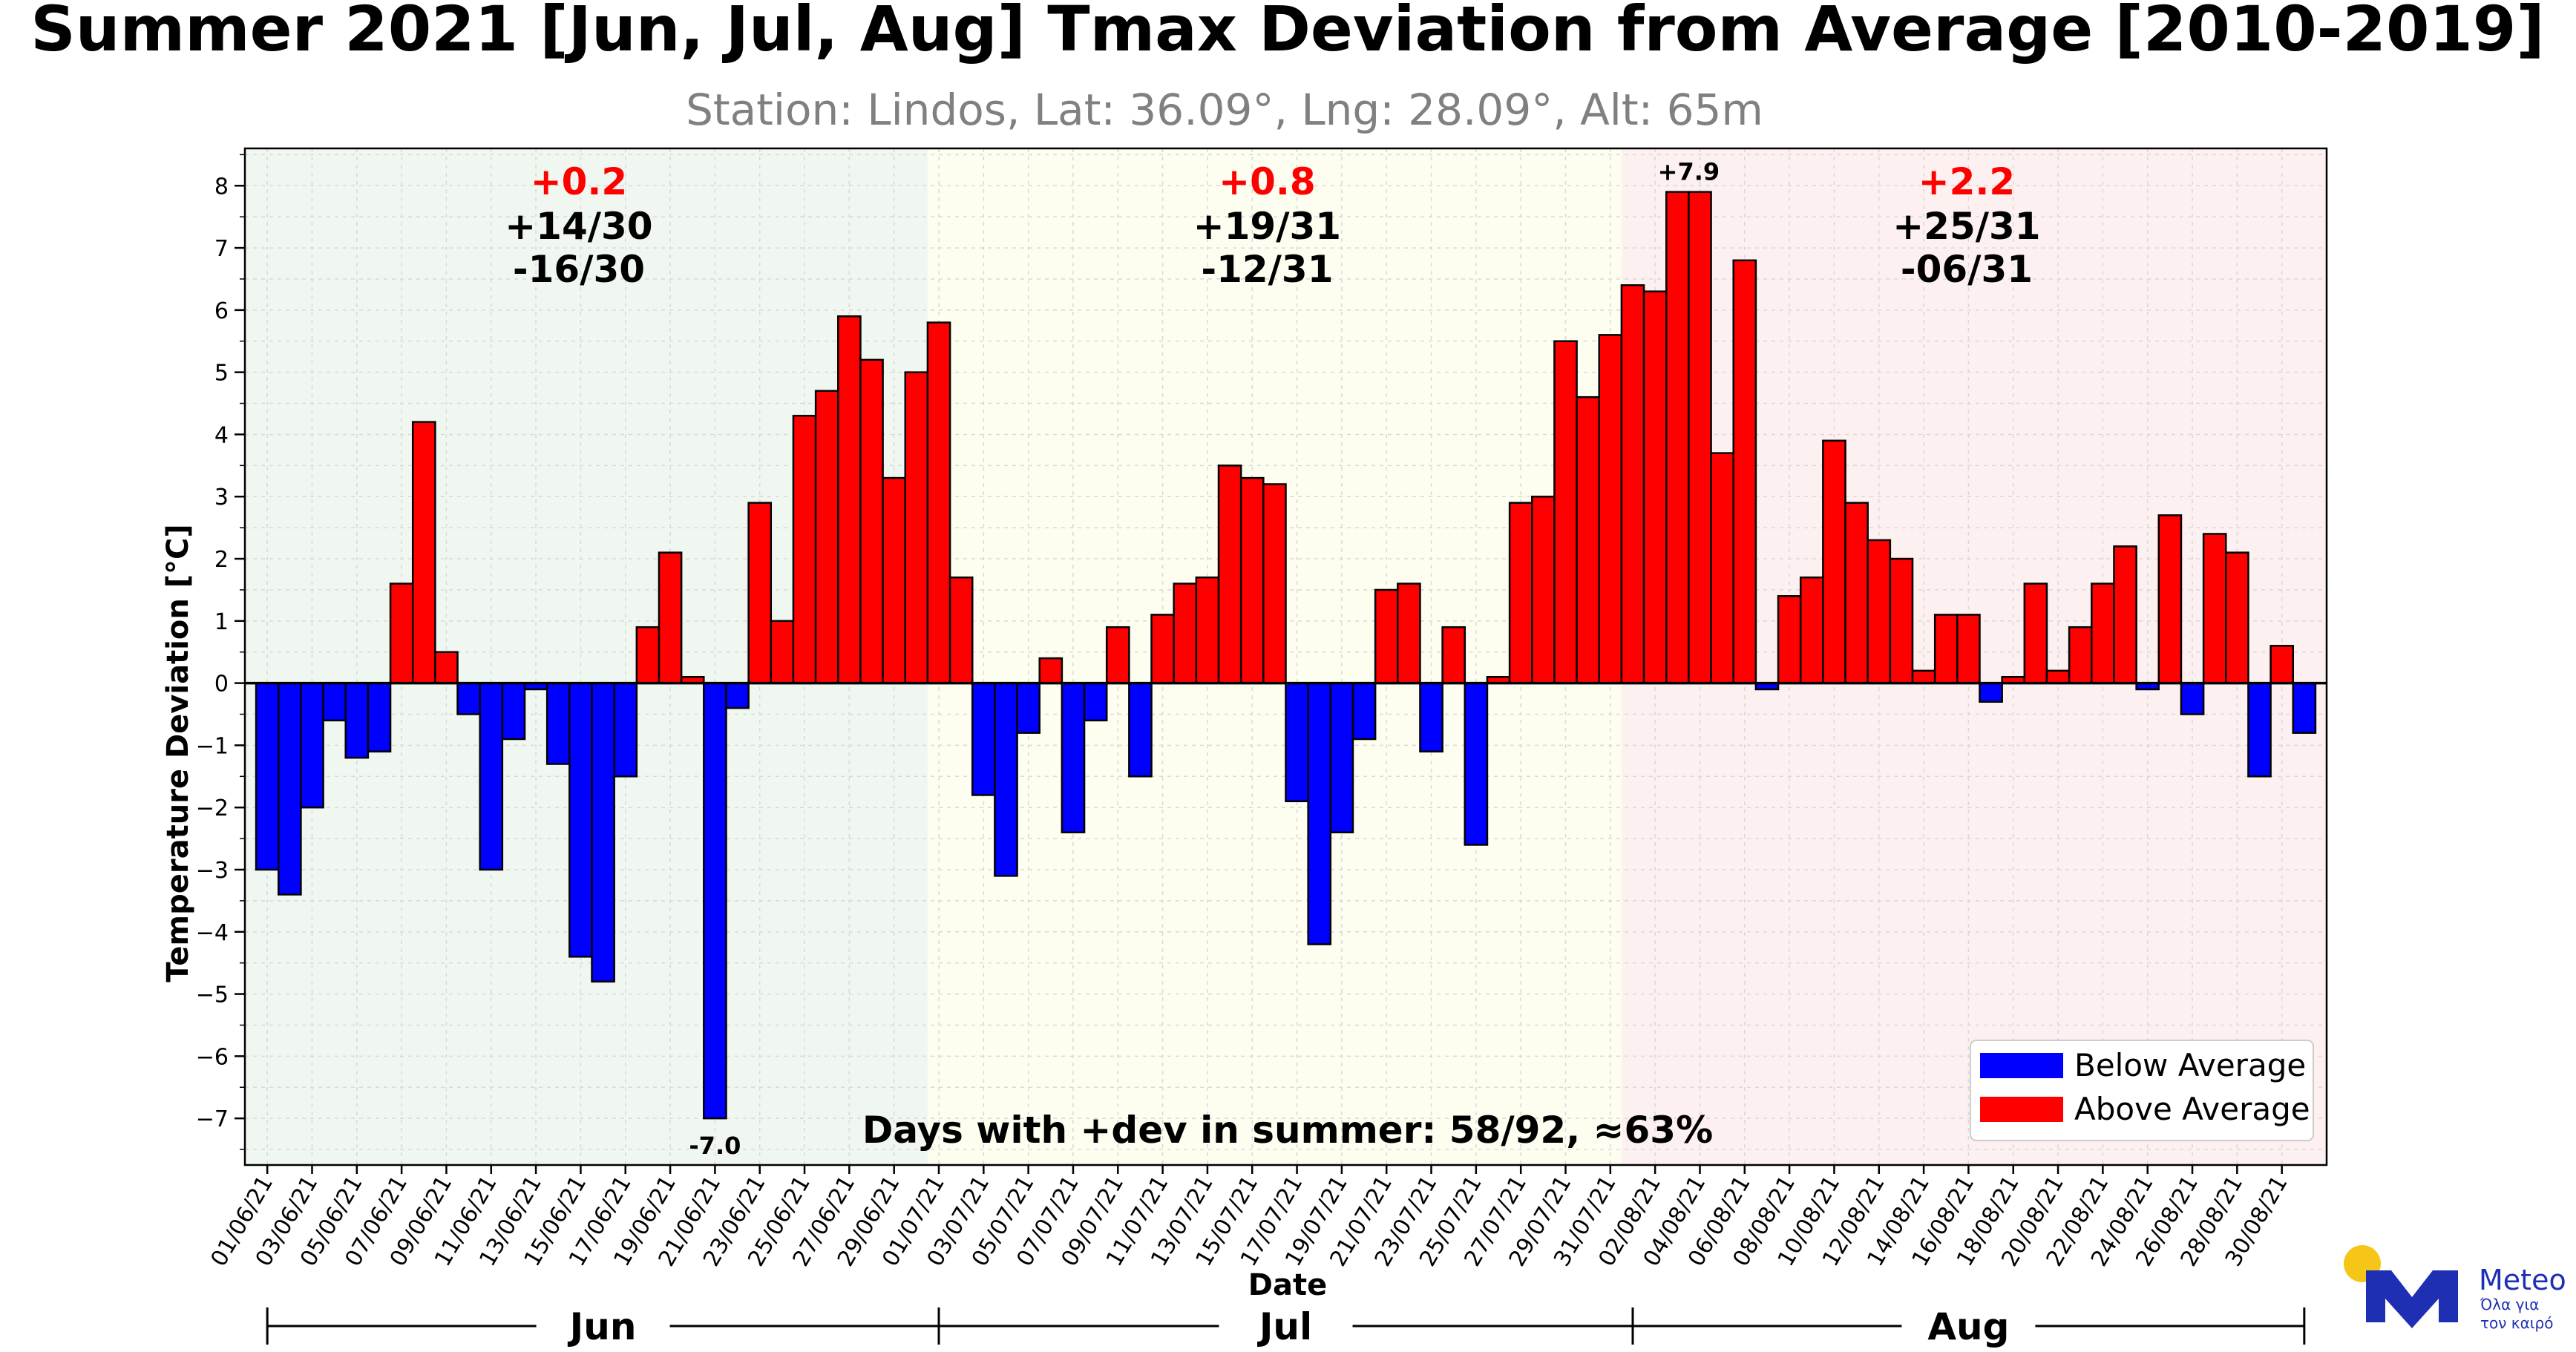 The width and height of the screenshot is (2576, 1352). Describe the element at coordinates (1267, 269) in the screenshot. I see `month-negative-days-jul: -12/31` at that location.